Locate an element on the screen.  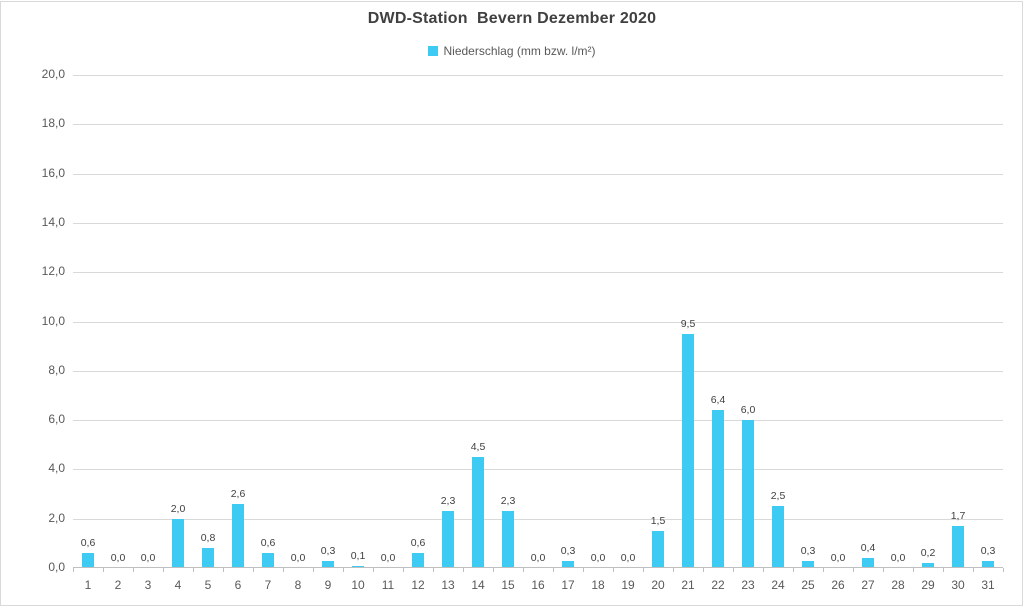
legend-marker-icon is located at coordinates (433, 51).